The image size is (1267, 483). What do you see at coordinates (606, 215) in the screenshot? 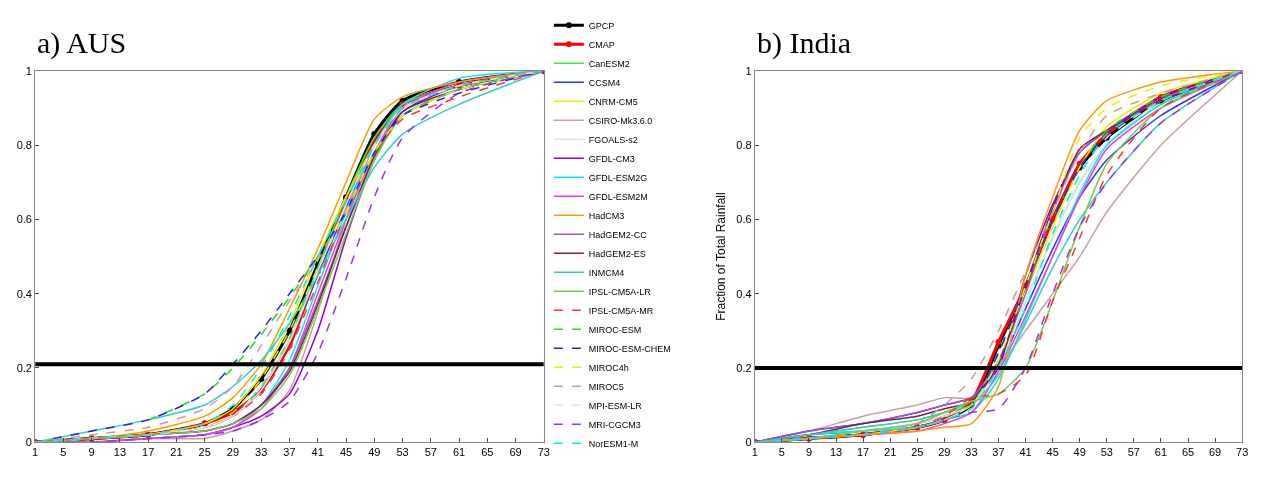
I see `legend-label: HadCM3` at bounding box center [606, 215].